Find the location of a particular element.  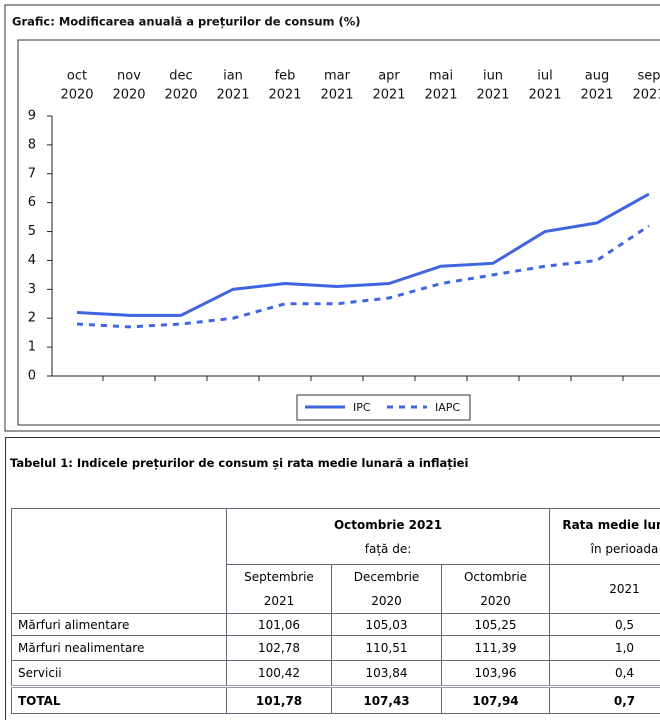

value-cell: 103,84 is located at coordinates (386, 673).